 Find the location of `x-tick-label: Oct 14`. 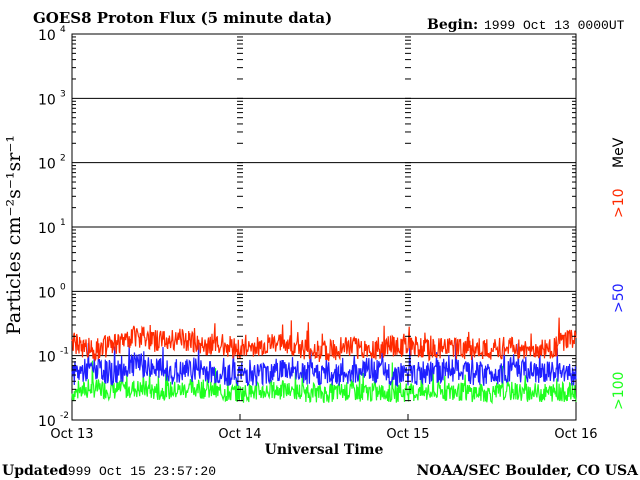

x-tick-label: Oct 14 is located at coordinates (239, 434).